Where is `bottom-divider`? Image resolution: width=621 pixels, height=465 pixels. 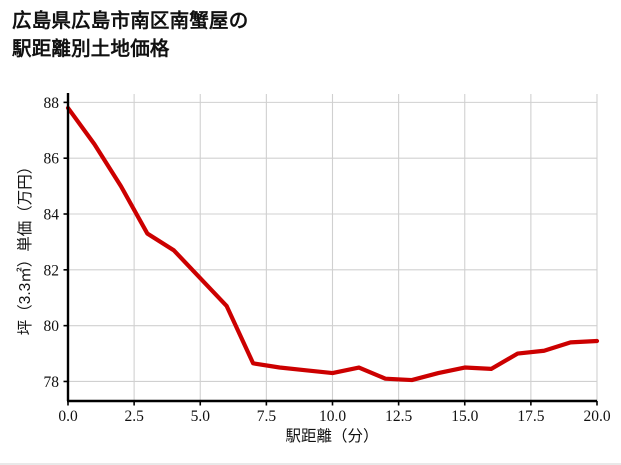
bottom-divider is located at coordinates (310, 464).